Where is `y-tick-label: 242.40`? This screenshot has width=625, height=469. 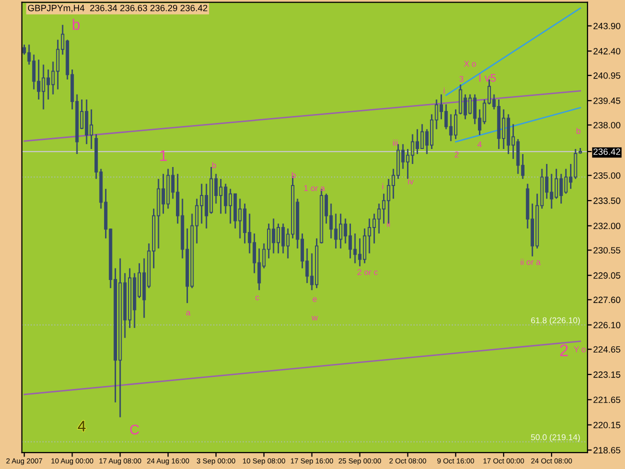
y-tick-label: 242.40 is located at coordinates (607, 51).